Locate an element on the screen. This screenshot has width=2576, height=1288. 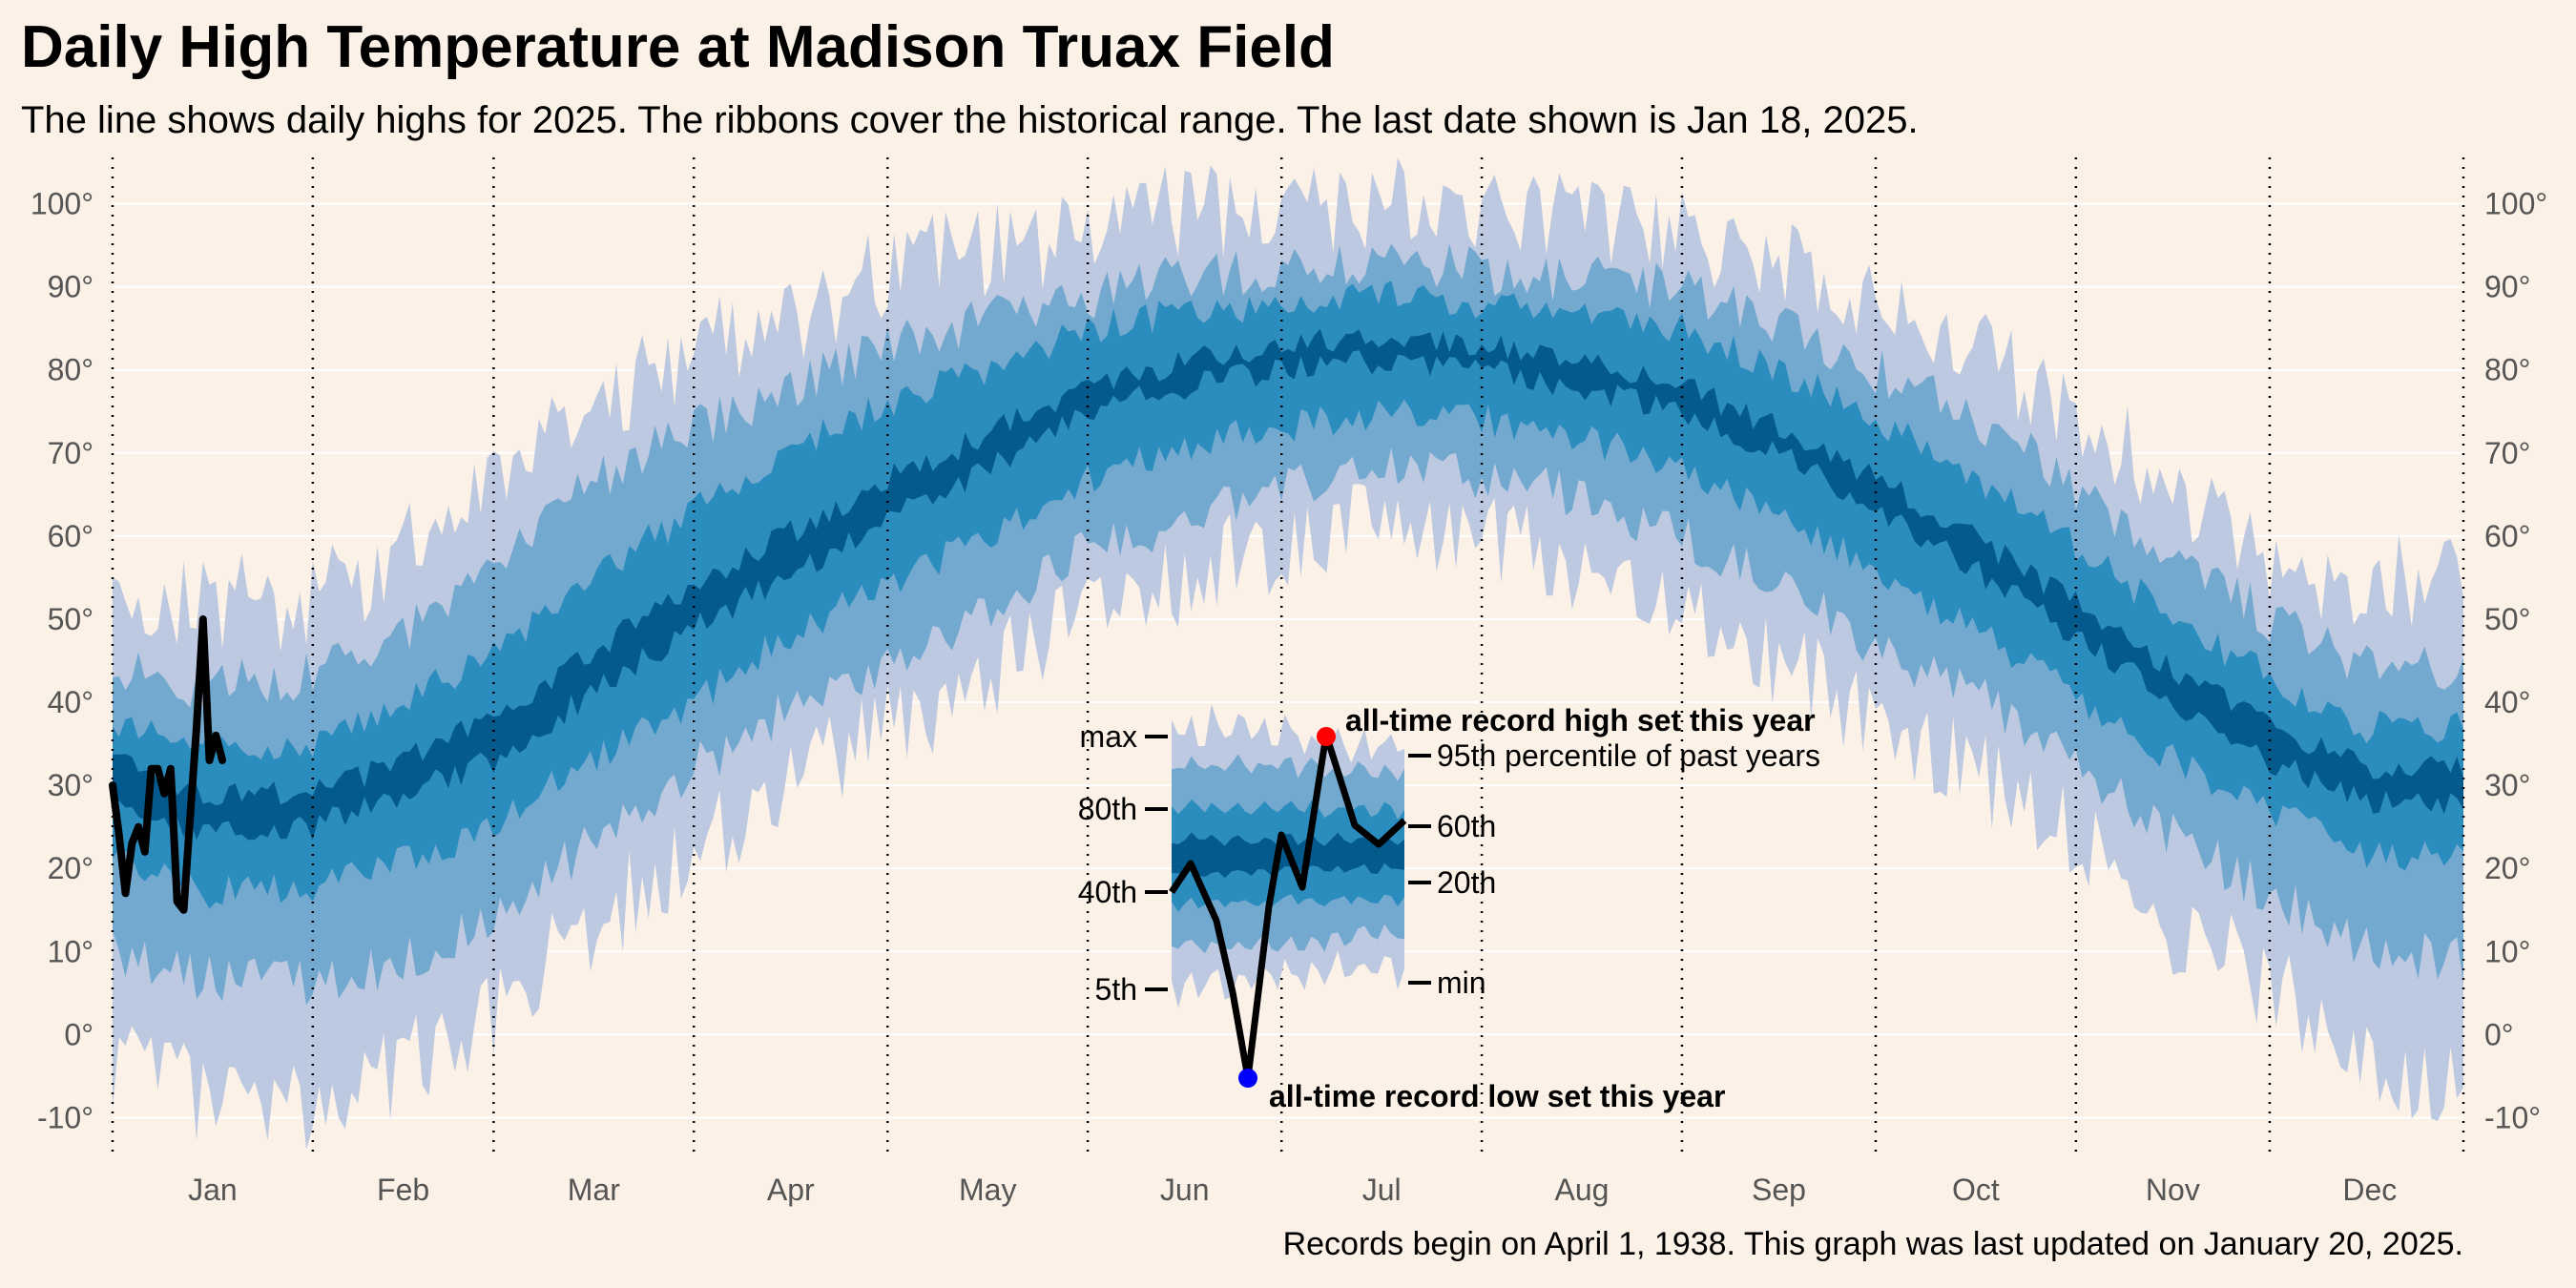
x-tick-label: Sep is located at coordinates (1779, 1190).